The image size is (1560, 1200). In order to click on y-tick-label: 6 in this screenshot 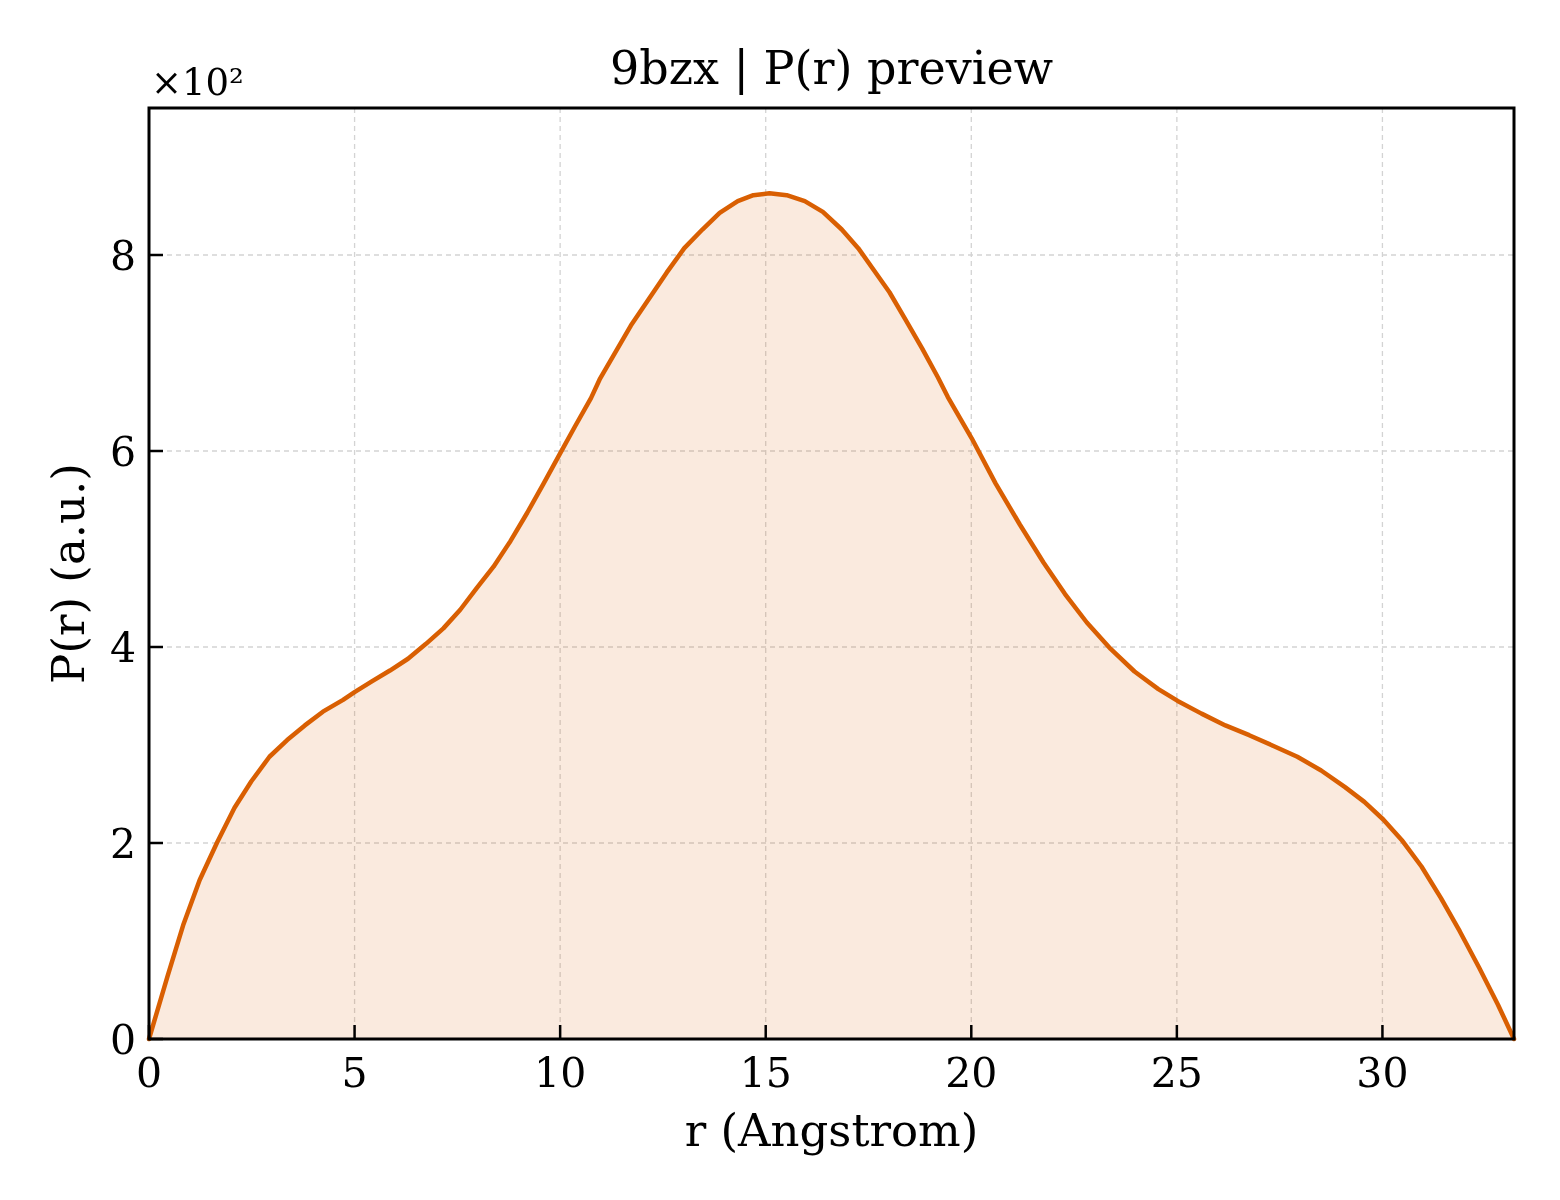, I will do `click(122, 451)`.